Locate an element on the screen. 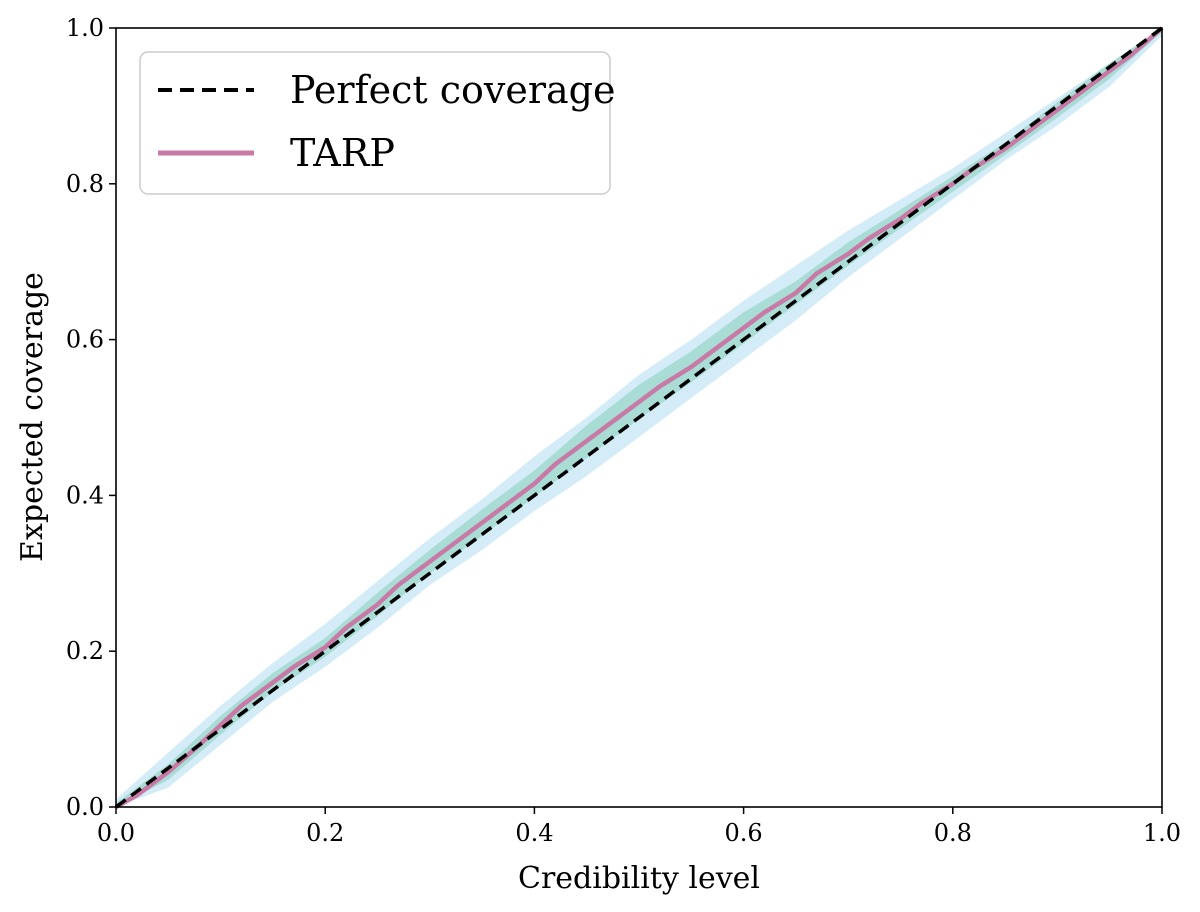 Image resolution: width=1200 pixels, height=912 pixels. y-tick-label: 0.0 is located at coordinates (85, 807).